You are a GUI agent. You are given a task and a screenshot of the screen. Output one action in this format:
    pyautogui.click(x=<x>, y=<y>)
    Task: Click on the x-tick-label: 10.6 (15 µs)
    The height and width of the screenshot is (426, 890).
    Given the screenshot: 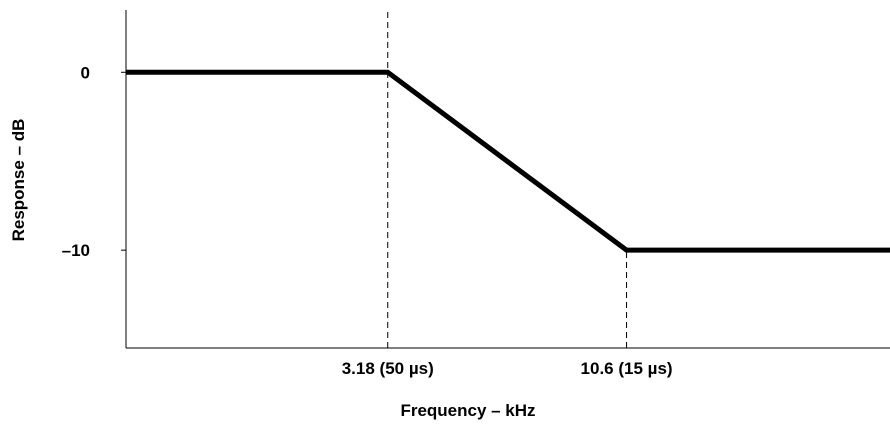 What is the action you would take?
    pyautogui.click(x=627, y=368)
    